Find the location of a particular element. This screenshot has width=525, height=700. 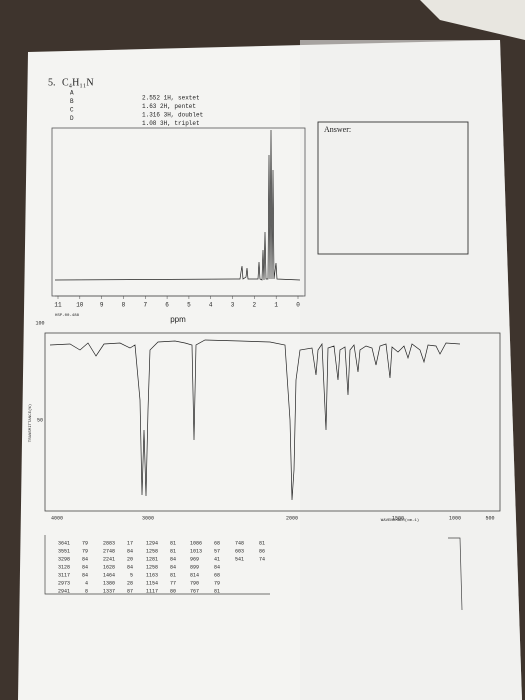

ir-x-tick-label: 2000 is located at coordinates (292, 518).